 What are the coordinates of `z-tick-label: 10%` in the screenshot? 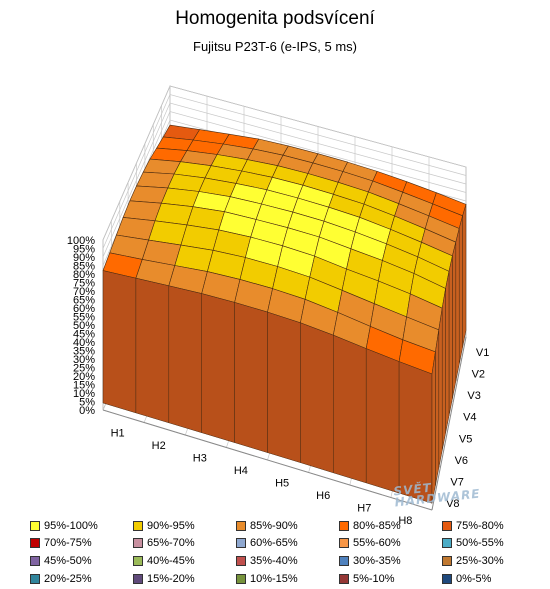 It's located at (84, 394).